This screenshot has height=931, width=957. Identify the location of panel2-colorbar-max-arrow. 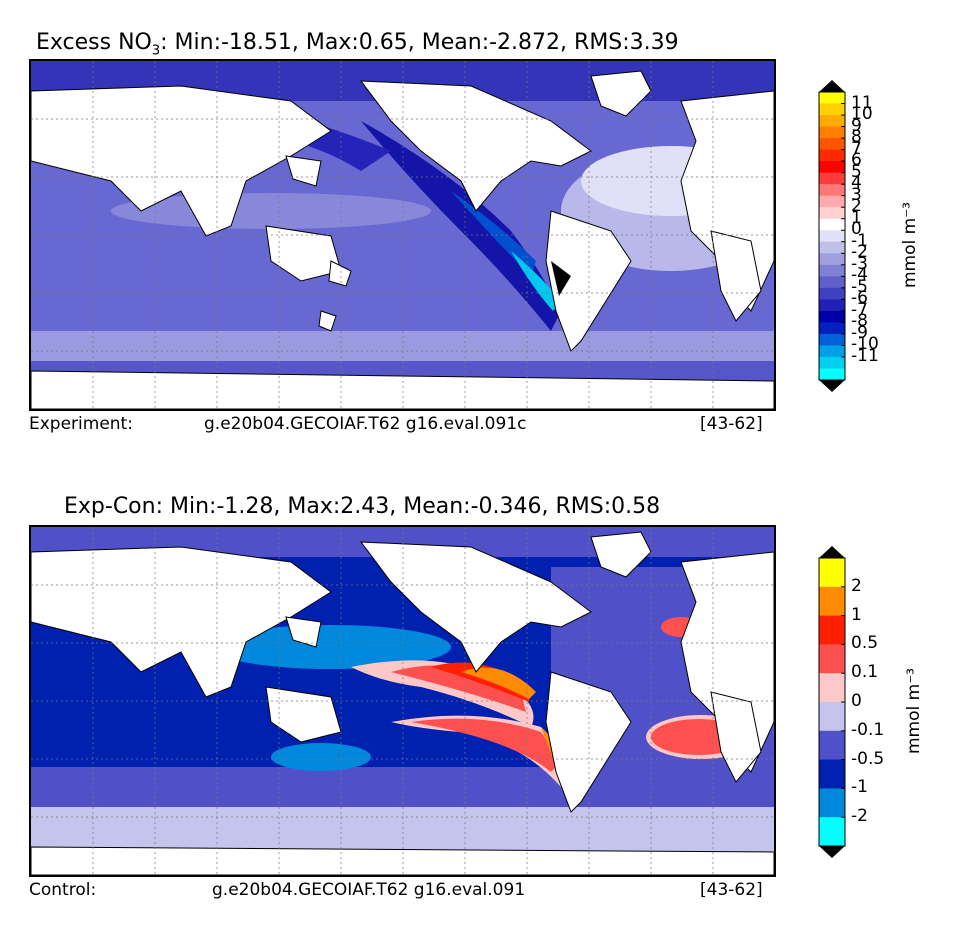
(832, 552).